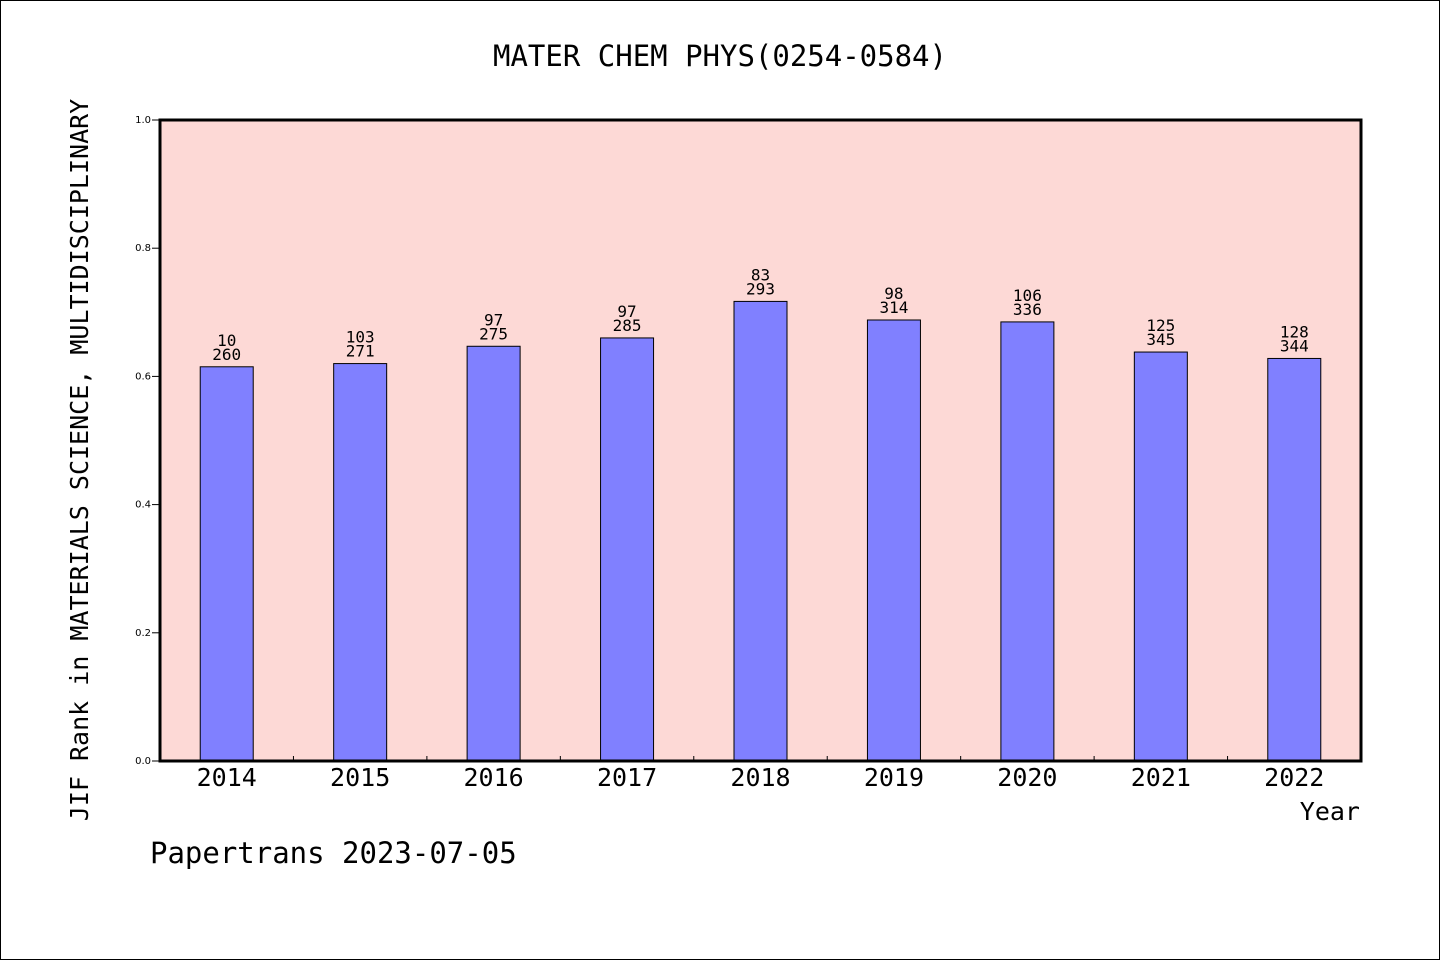 The image size is (1440, 960). What do you see at coordinates (360, 351) in the screenshot?
I see `bar-label-bottom: 271` at bounding box center [360, 351].